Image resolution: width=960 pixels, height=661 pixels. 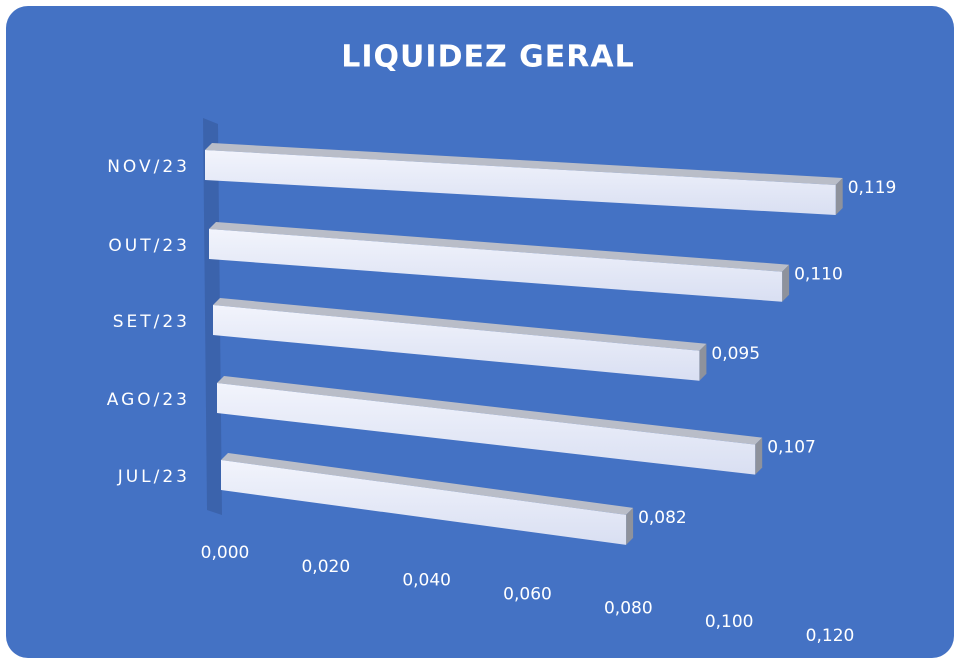 What do you see at coordinates (148, 167) in the screenshot?
I see `category-label: NOV/23` at bounding box center [148, 167].